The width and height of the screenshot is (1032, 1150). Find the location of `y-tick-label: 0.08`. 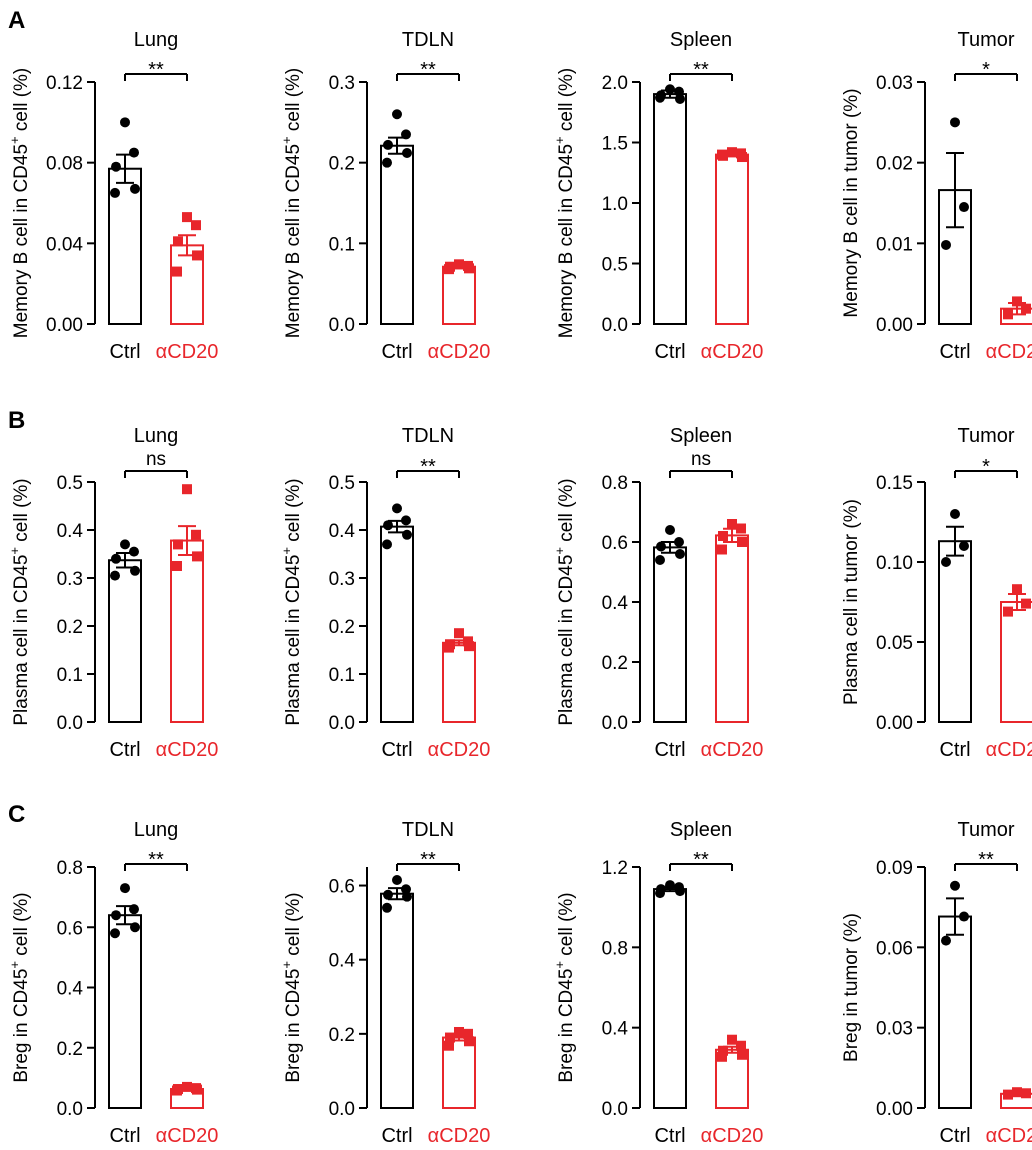

y-tick-label: 0.08 is located at coordinates (64, 164).